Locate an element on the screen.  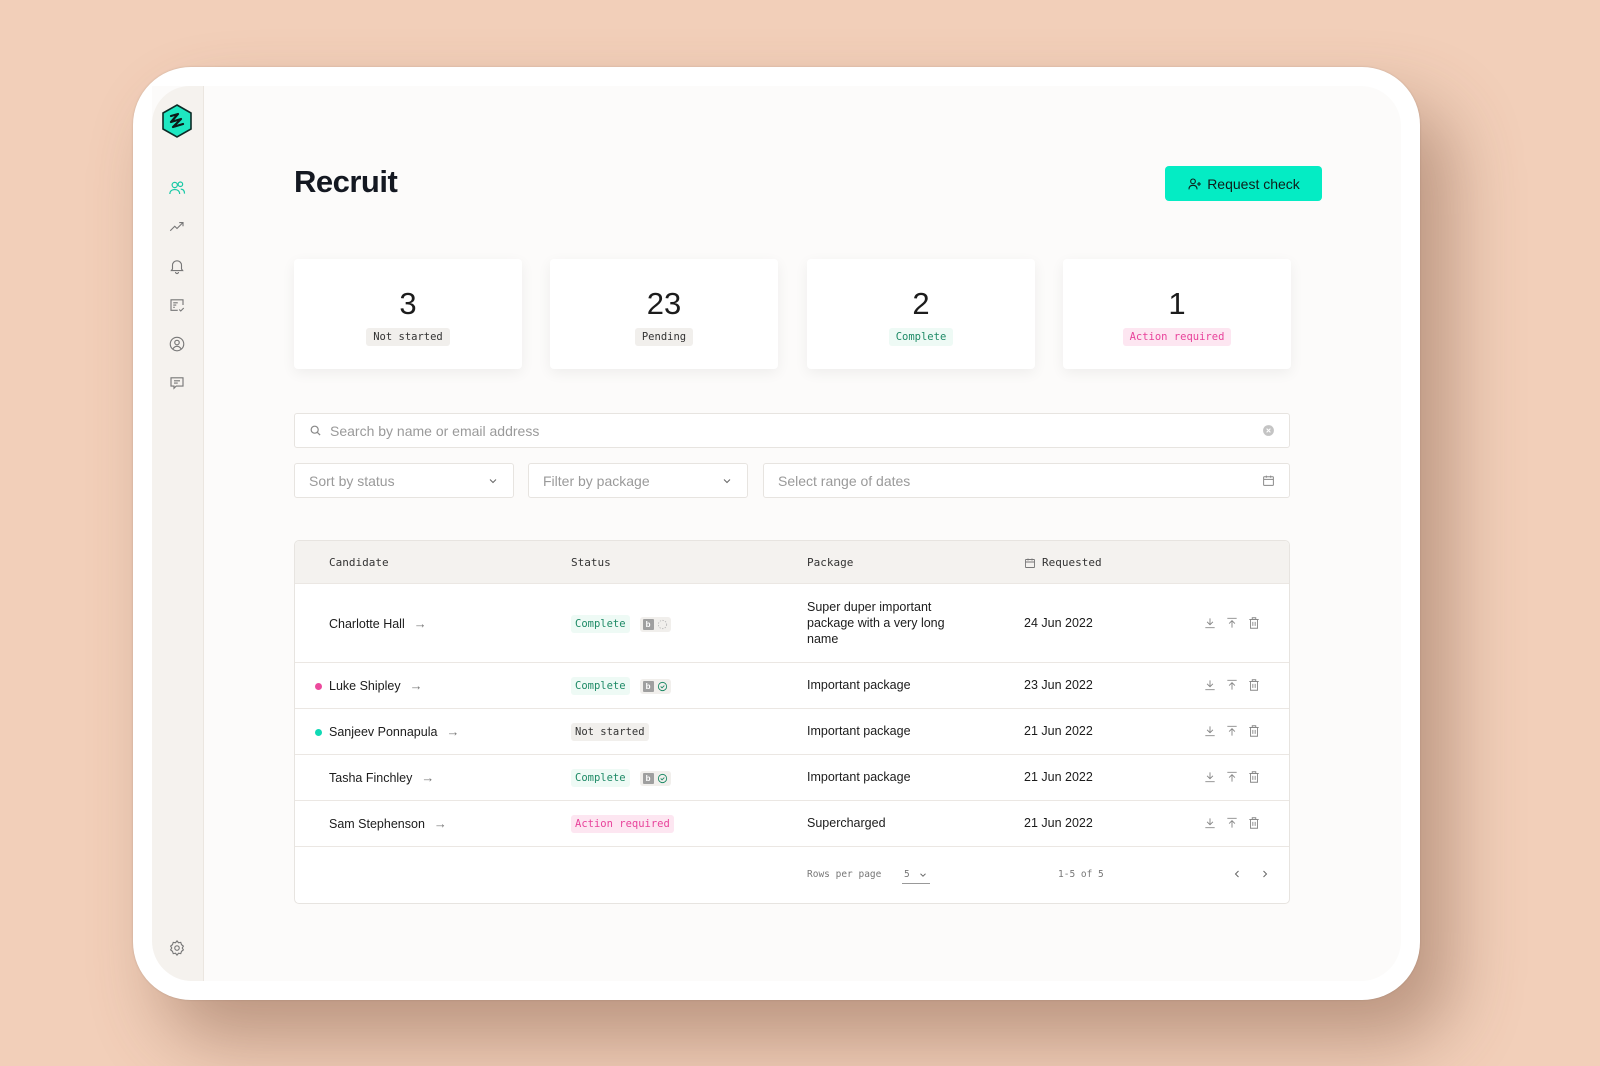
sidebar-item-analytics is located at coordinates (177, 227).